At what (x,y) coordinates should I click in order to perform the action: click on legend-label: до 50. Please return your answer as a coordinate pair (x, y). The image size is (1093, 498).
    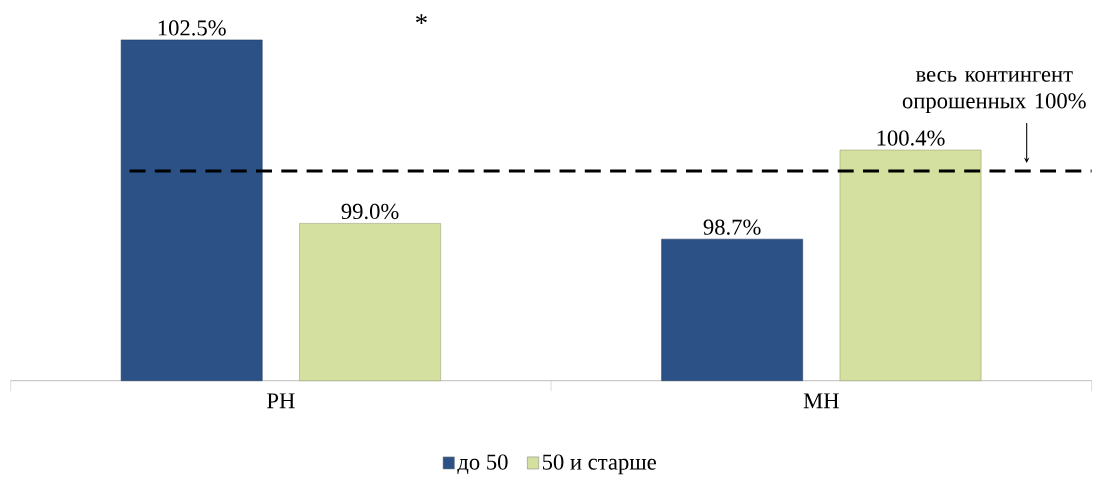
    Looking at the image, I should click on (482, 464).